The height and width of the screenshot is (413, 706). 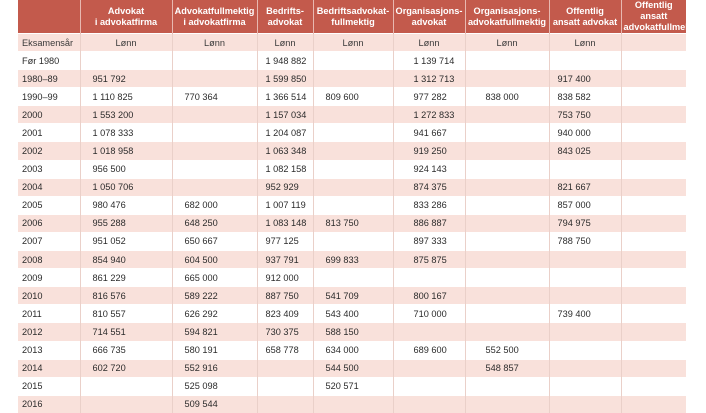 What do you see at coordinates (49, 241) in the screenshot?
I see `row-year-label: 2007` at bounding box center [49, 241].